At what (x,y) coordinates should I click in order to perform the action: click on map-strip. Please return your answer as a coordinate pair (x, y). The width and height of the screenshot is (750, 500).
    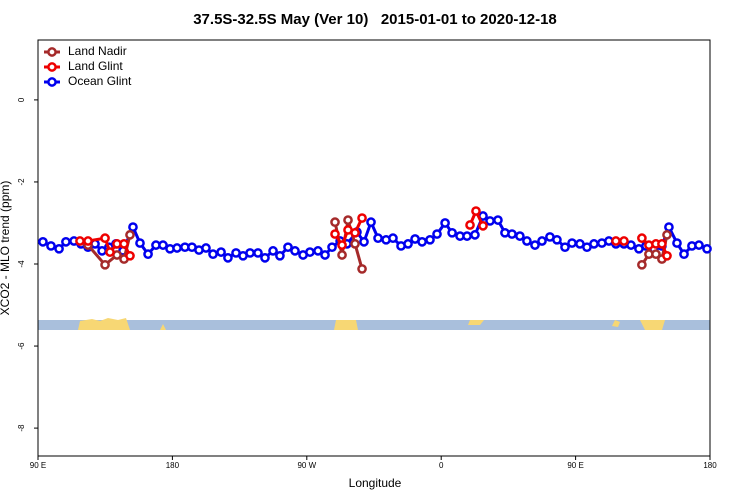
    Looking at the image, I should click on (374, 324).